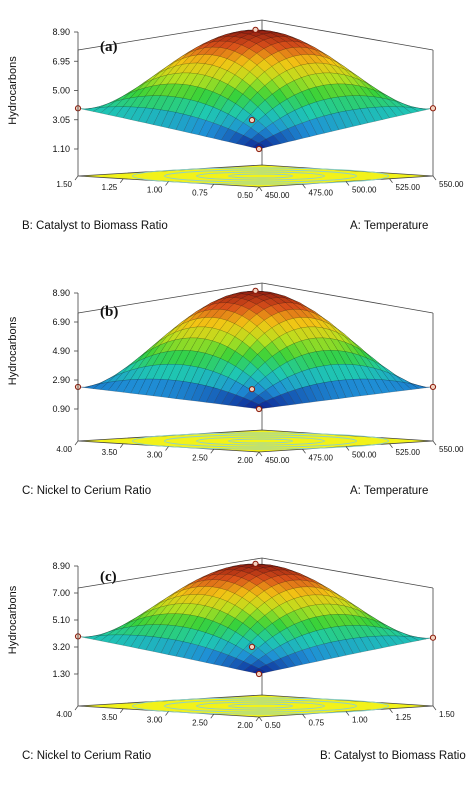  Describe the element at coordinates (360, 720) in the screenshot. I see `x-tick-label: 1.00` at that location.